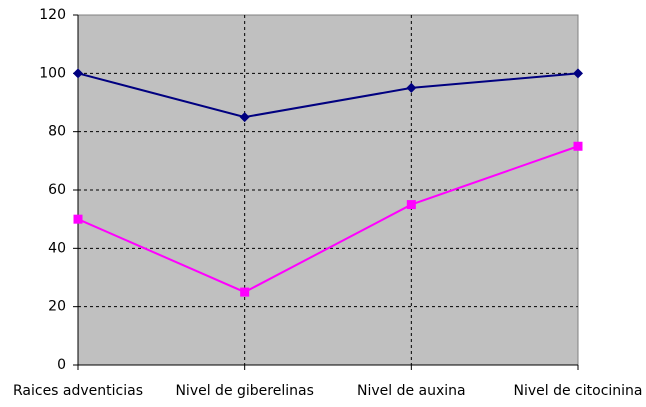 The width and height of the screenshot is (646, 407). What do you see at coordinates (411, 391) in the screenshot?
I see `x-tick-label: Nivel de auxina` at bounding box center [411, 391].